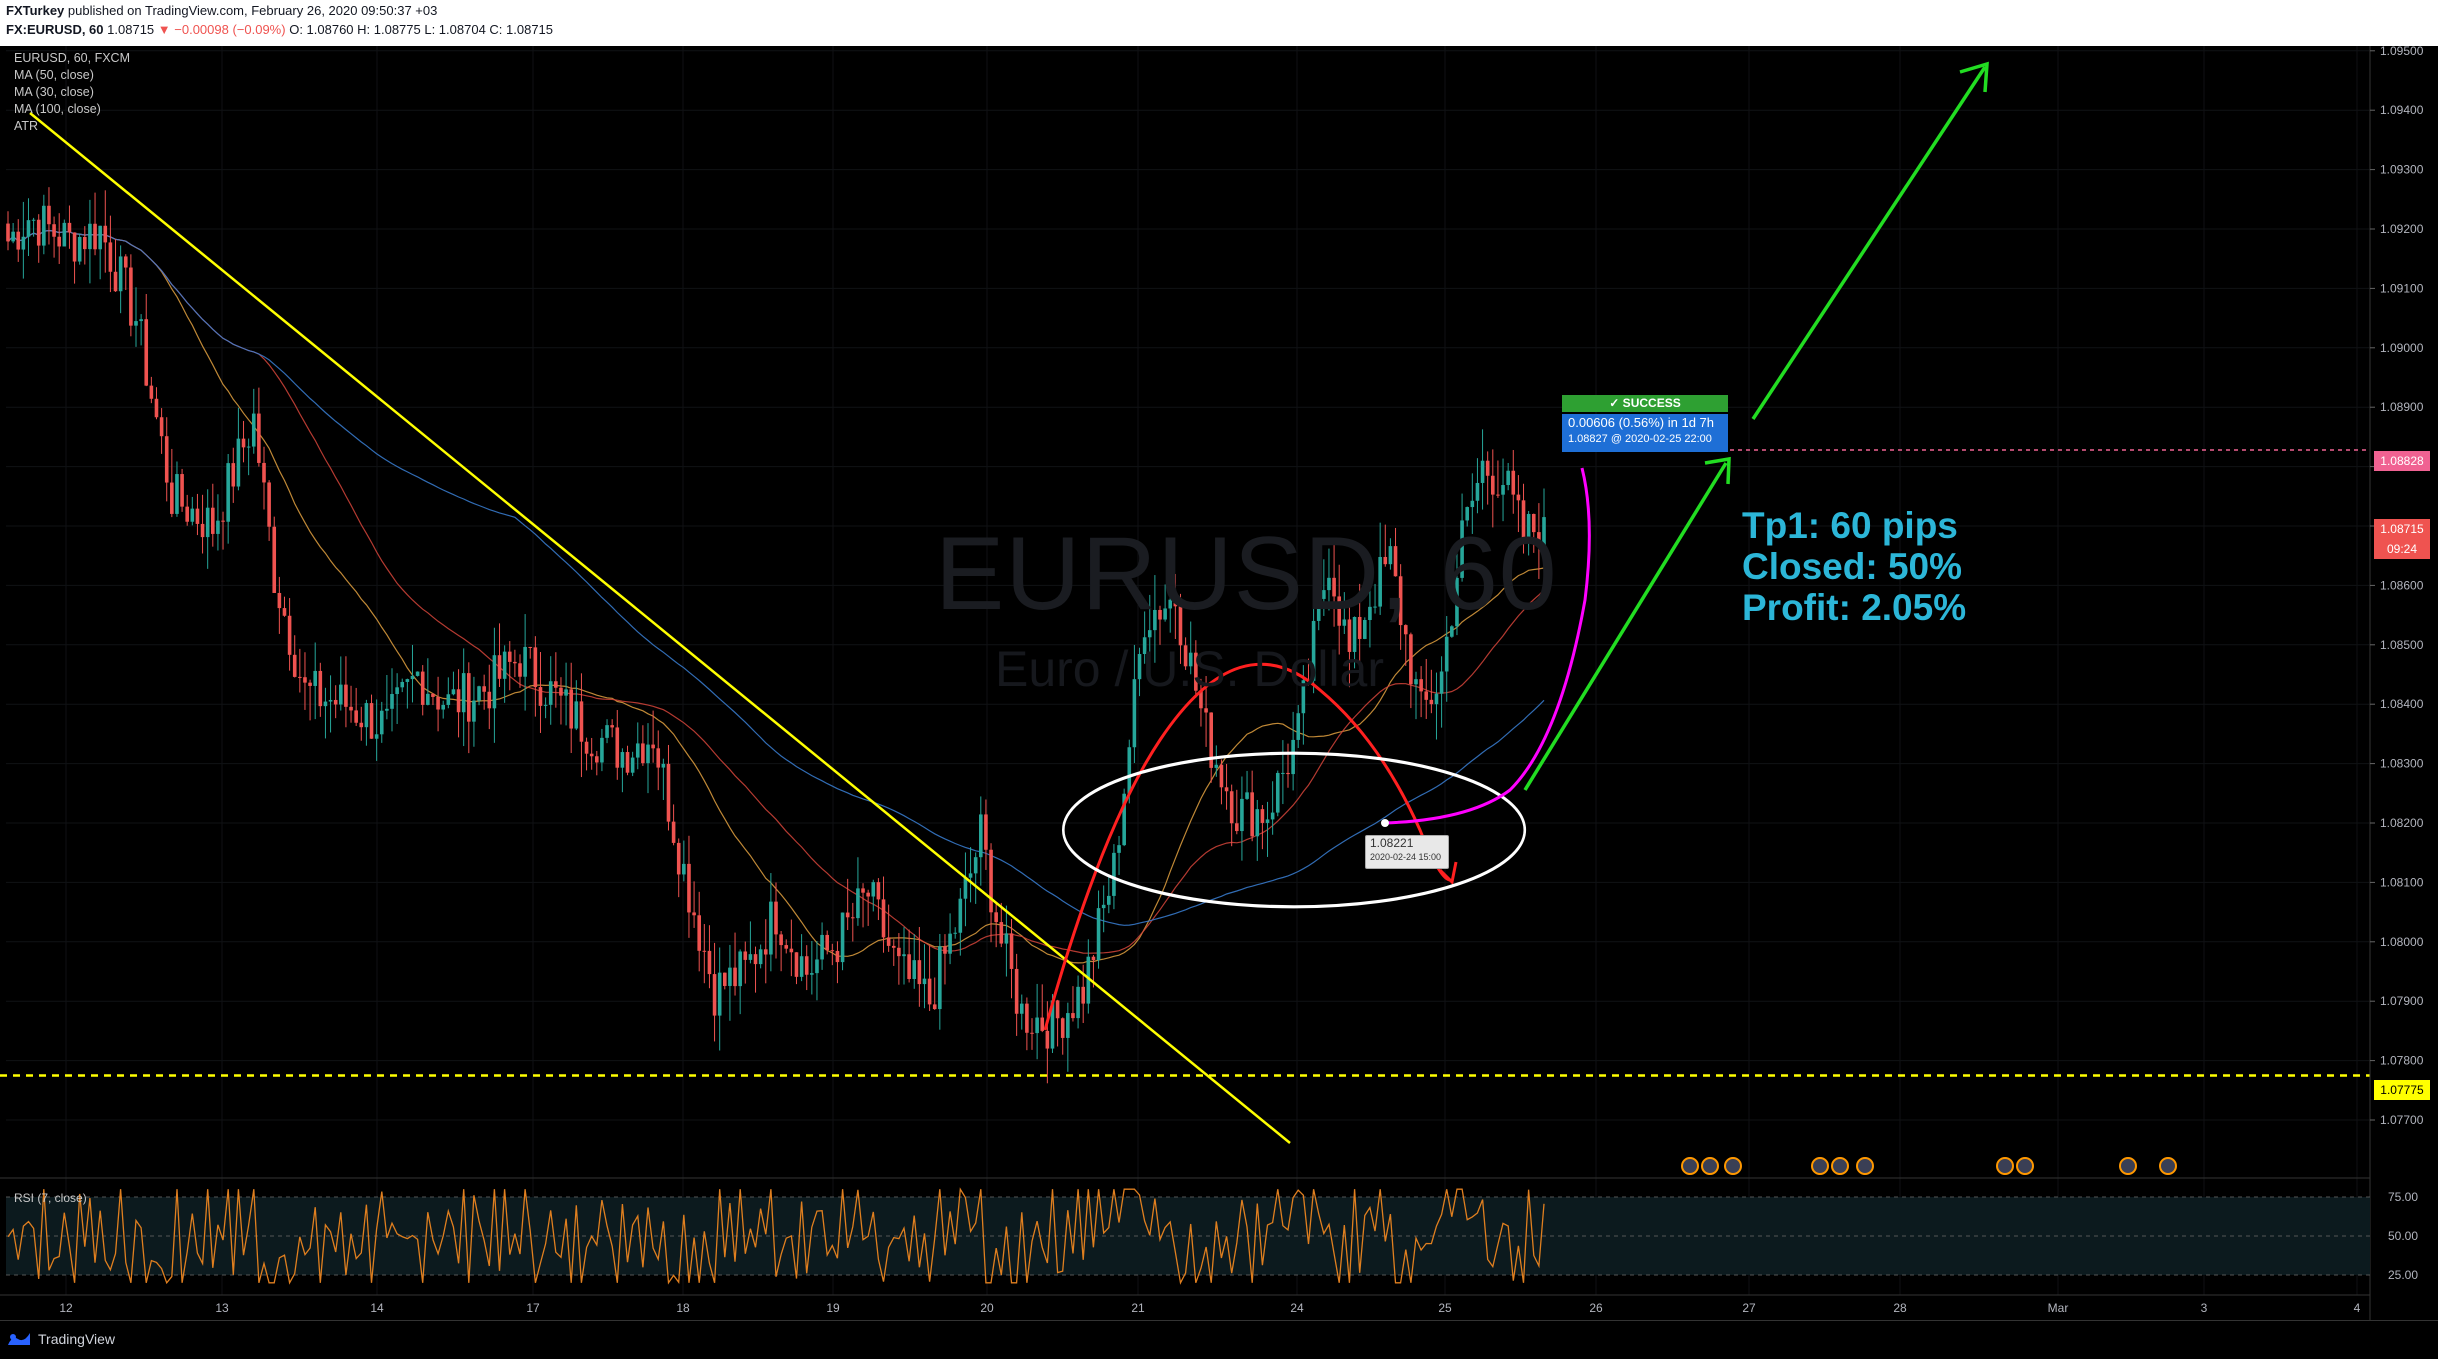  What do you see at coordinates (2402, 288) in the screenshot?
I see `price-tick-label: 1.09100` at bounding box center [2402, 288].